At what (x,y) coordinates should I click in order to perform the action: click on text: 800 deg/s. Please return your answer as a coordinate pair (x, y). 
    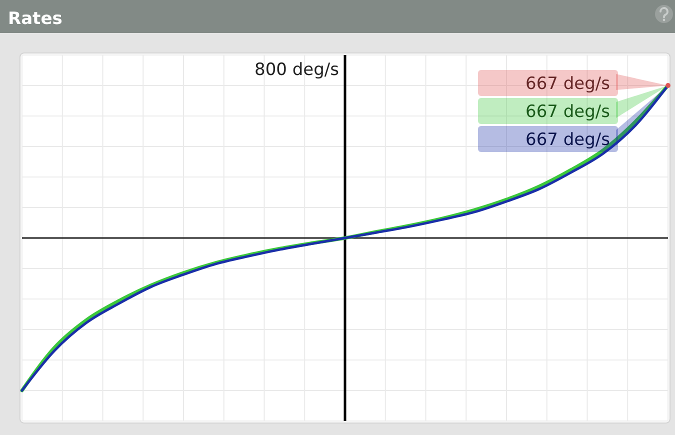
    Looking at the image, I should click on (297, 70).